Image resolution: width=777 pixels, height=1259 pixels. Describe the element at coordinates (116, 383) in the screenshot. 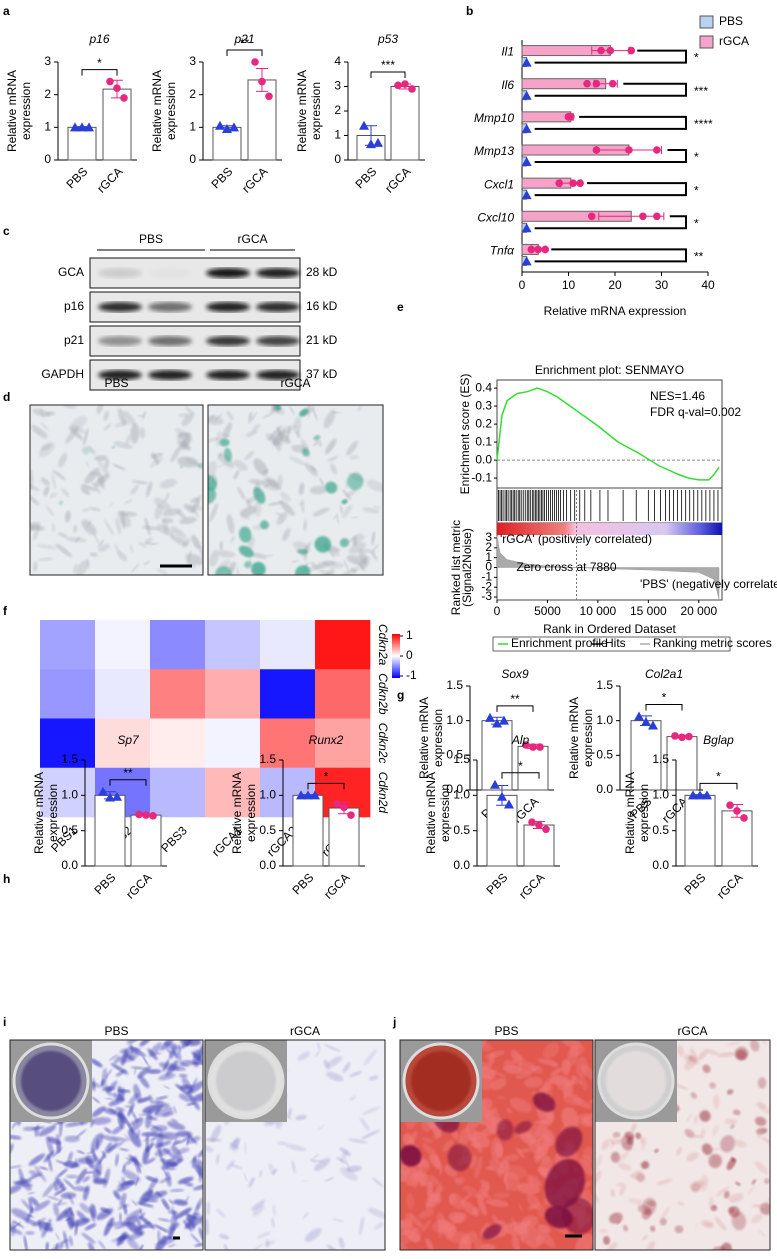

I see `image-label: PBS` at that location.